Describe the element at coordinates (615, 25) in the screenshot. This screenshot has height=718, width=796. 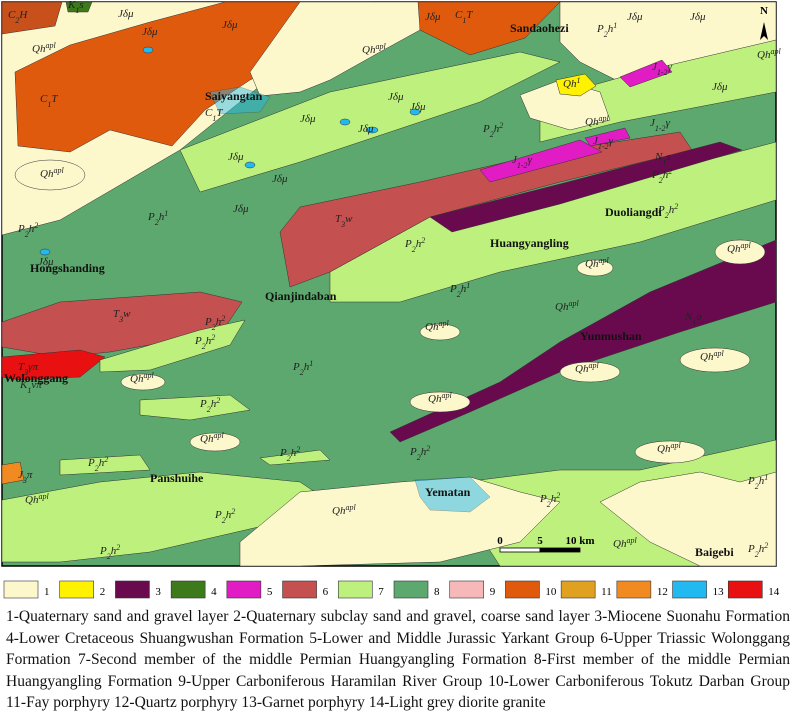
I see `unit-superscript: 1` at that location.